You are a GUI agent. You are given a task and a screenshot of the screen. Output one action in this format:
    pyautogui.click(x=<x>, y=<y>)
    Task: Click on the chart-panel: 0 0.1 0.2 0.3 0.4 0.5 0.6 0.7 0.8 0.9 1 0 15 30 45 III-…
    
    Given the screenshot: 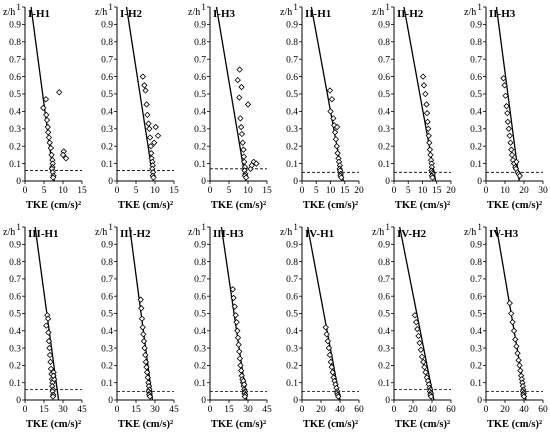 What is the action you would take?
    pyautogui.click(x=45, y=326)
    